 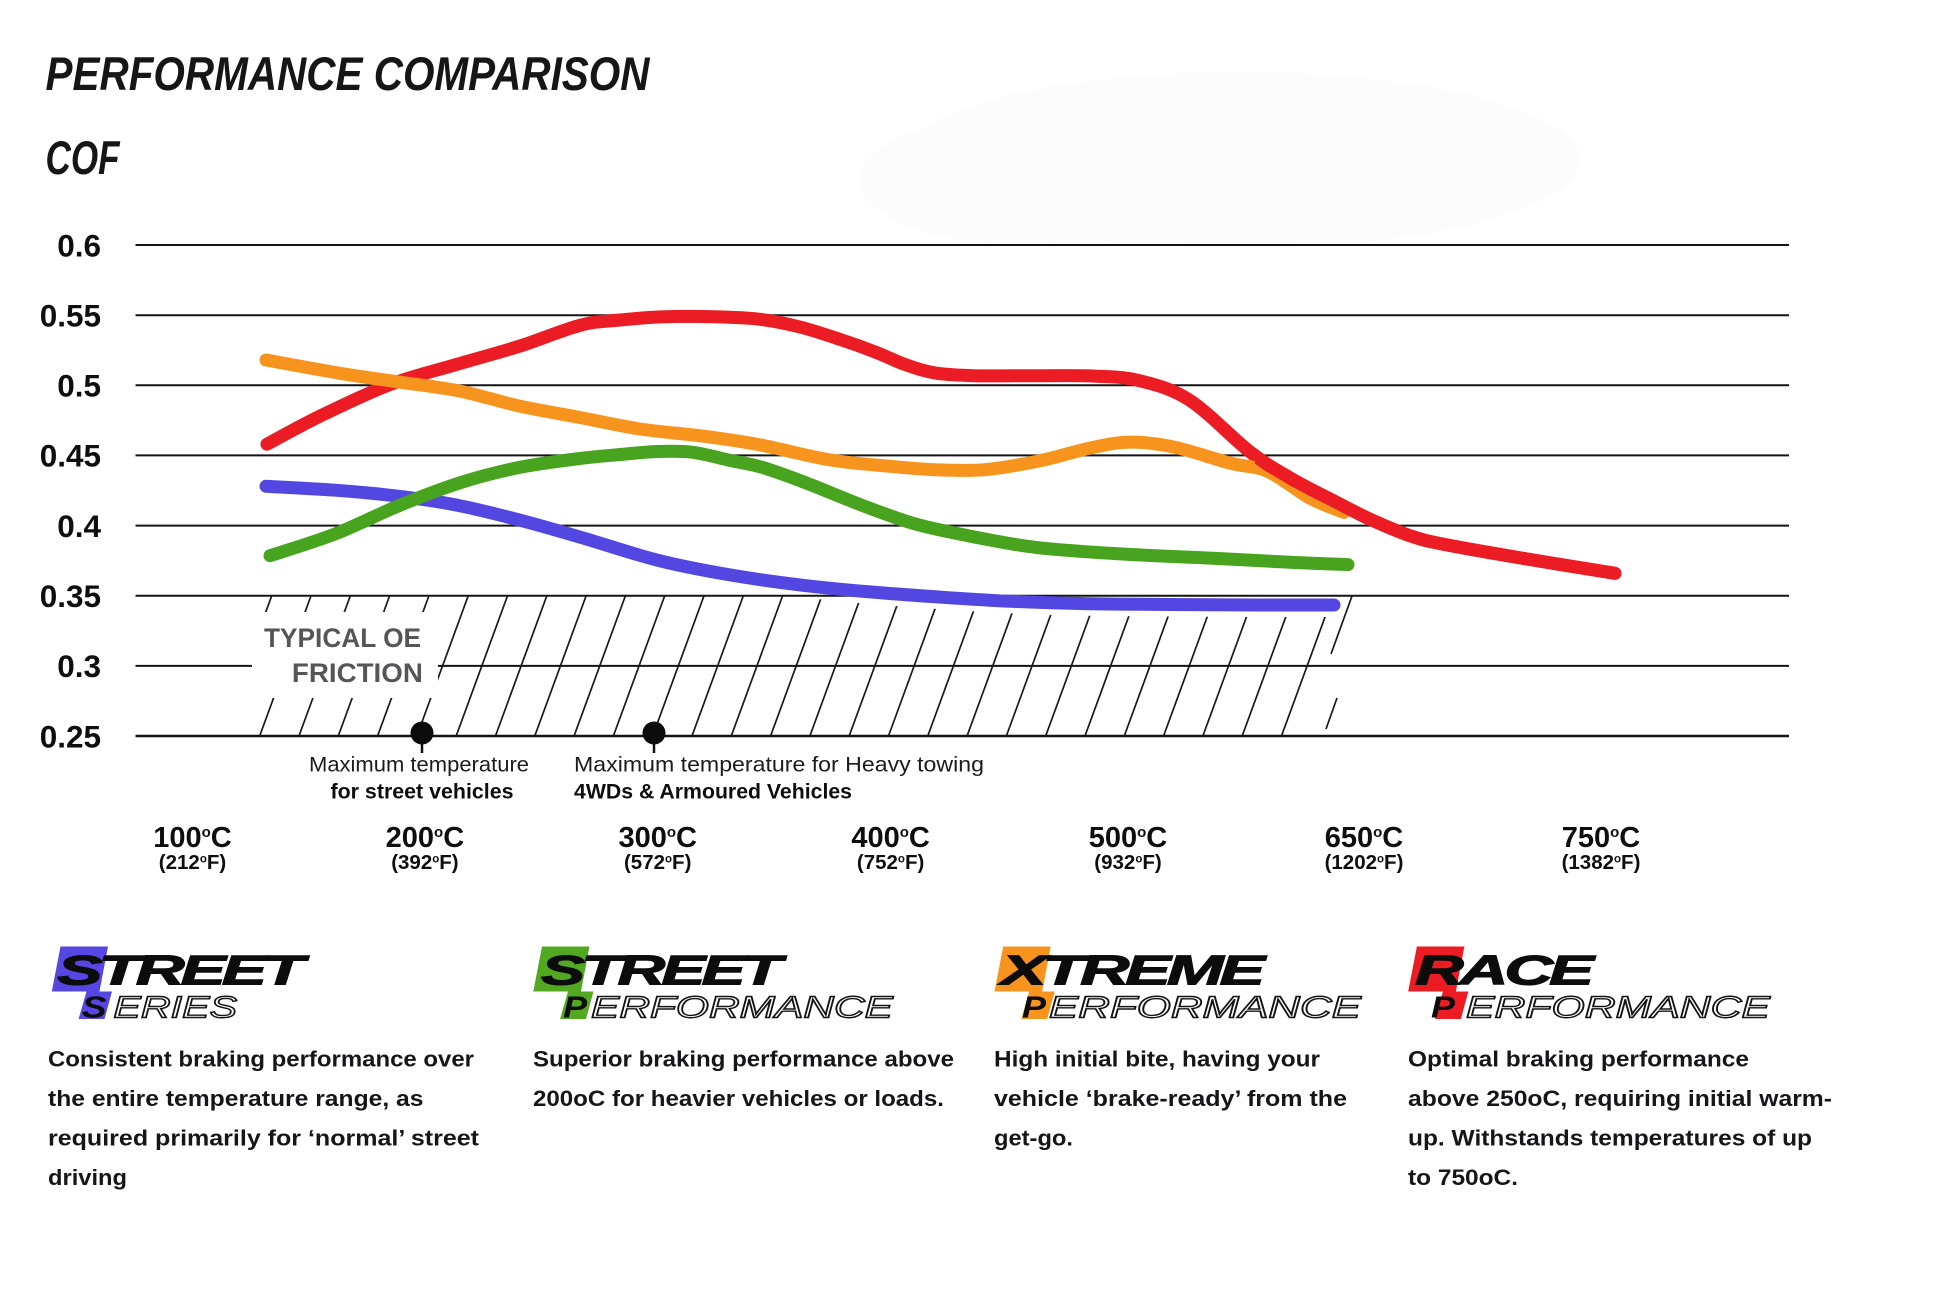 I want to click on svg-text:up. Withstands temperatures of: up. Withstands temperatures of up, so click(x=1610, y=1138).